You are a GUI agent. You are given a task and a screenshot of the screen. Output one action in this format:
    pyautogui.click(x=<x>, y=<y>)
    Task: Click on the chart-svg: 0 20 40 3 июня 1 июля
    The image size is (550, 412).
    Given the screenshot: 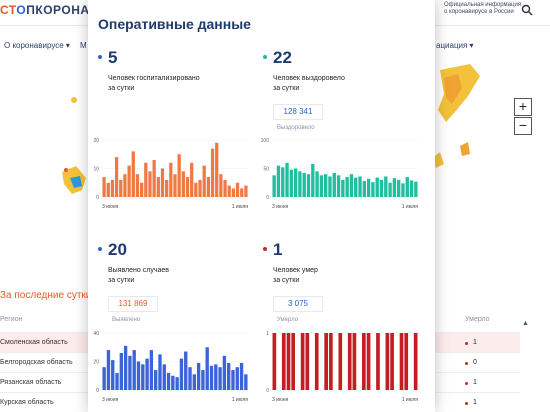 What is the action you would take?
    pyautogui.click(x=170, y=367)
    